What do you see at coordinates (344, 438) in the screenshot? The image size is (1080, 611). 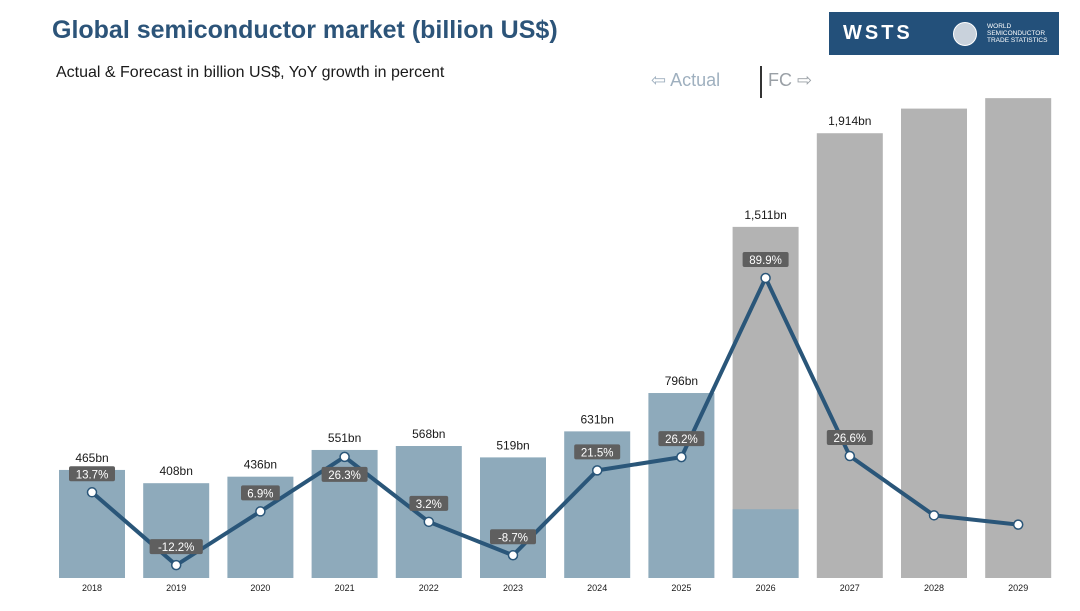 I see `bar-value-label: 551bn` at bounding box center [344, 438].